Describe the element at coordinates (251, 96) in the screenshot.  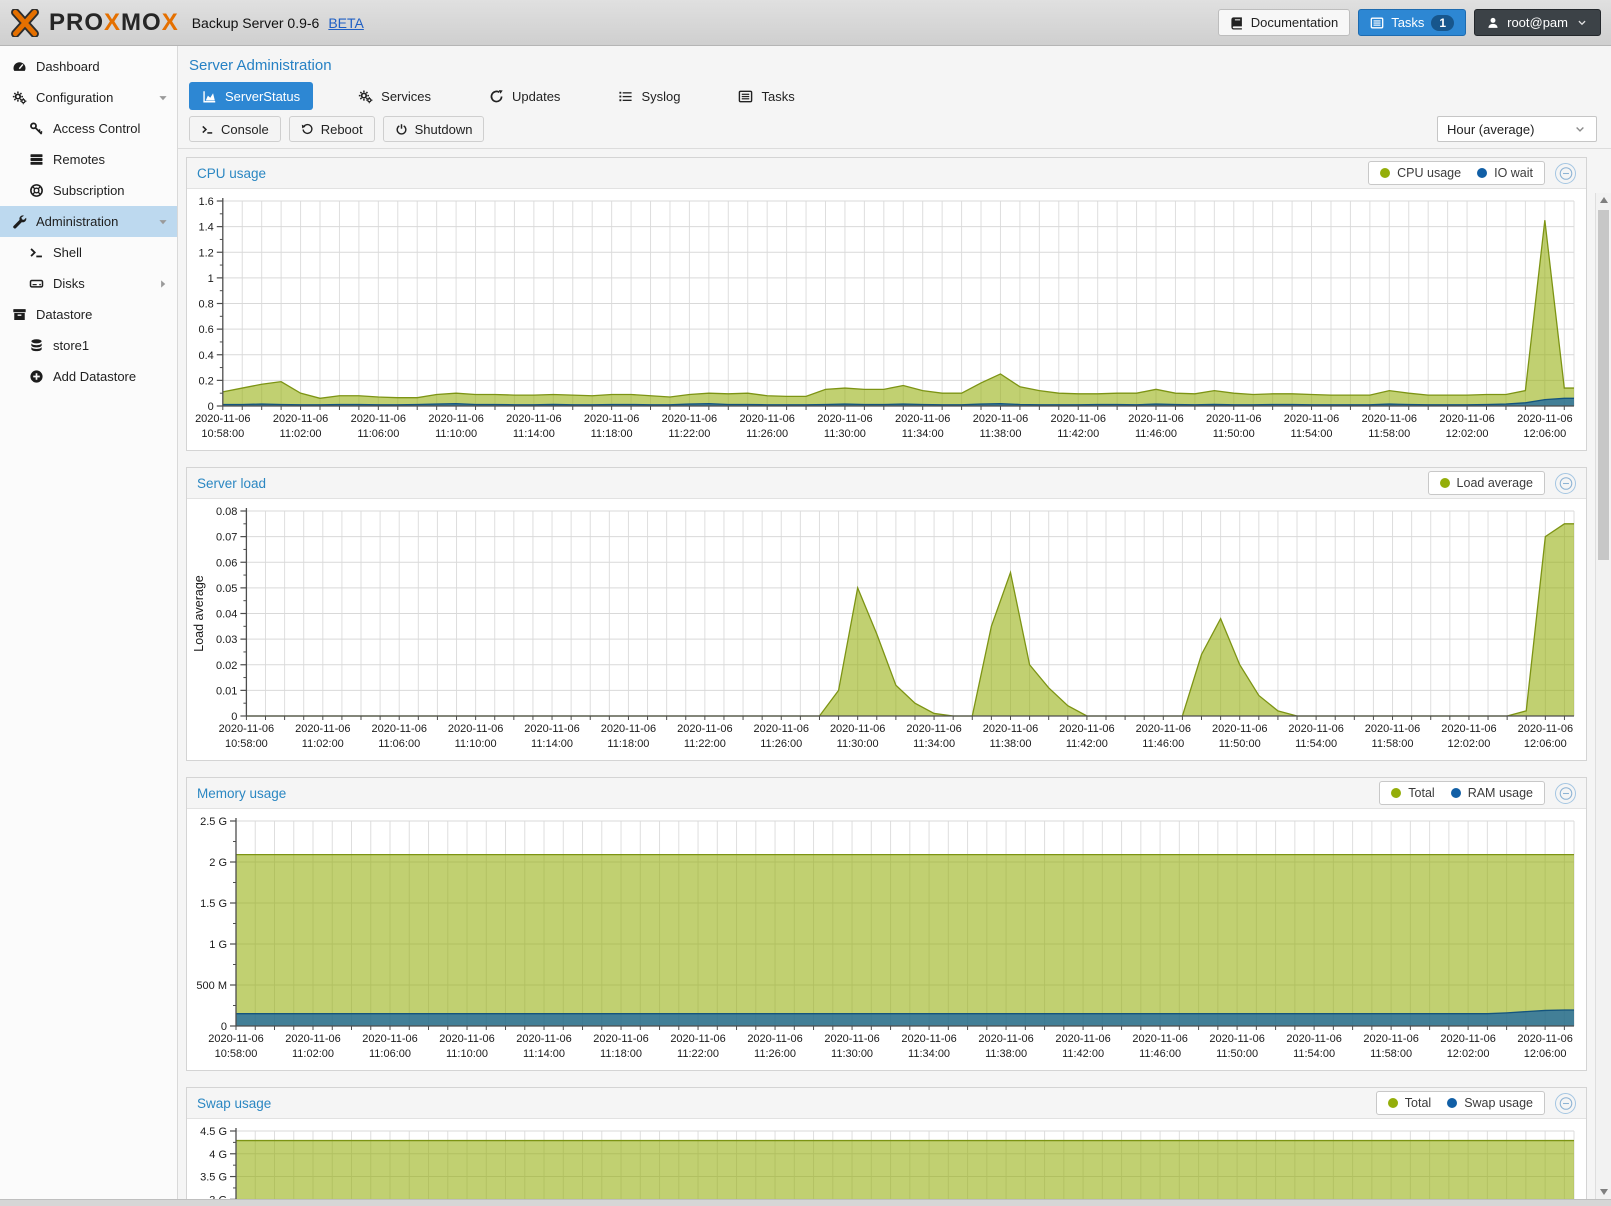
I see `tab-serverstatus: ServerStatus` at that location.